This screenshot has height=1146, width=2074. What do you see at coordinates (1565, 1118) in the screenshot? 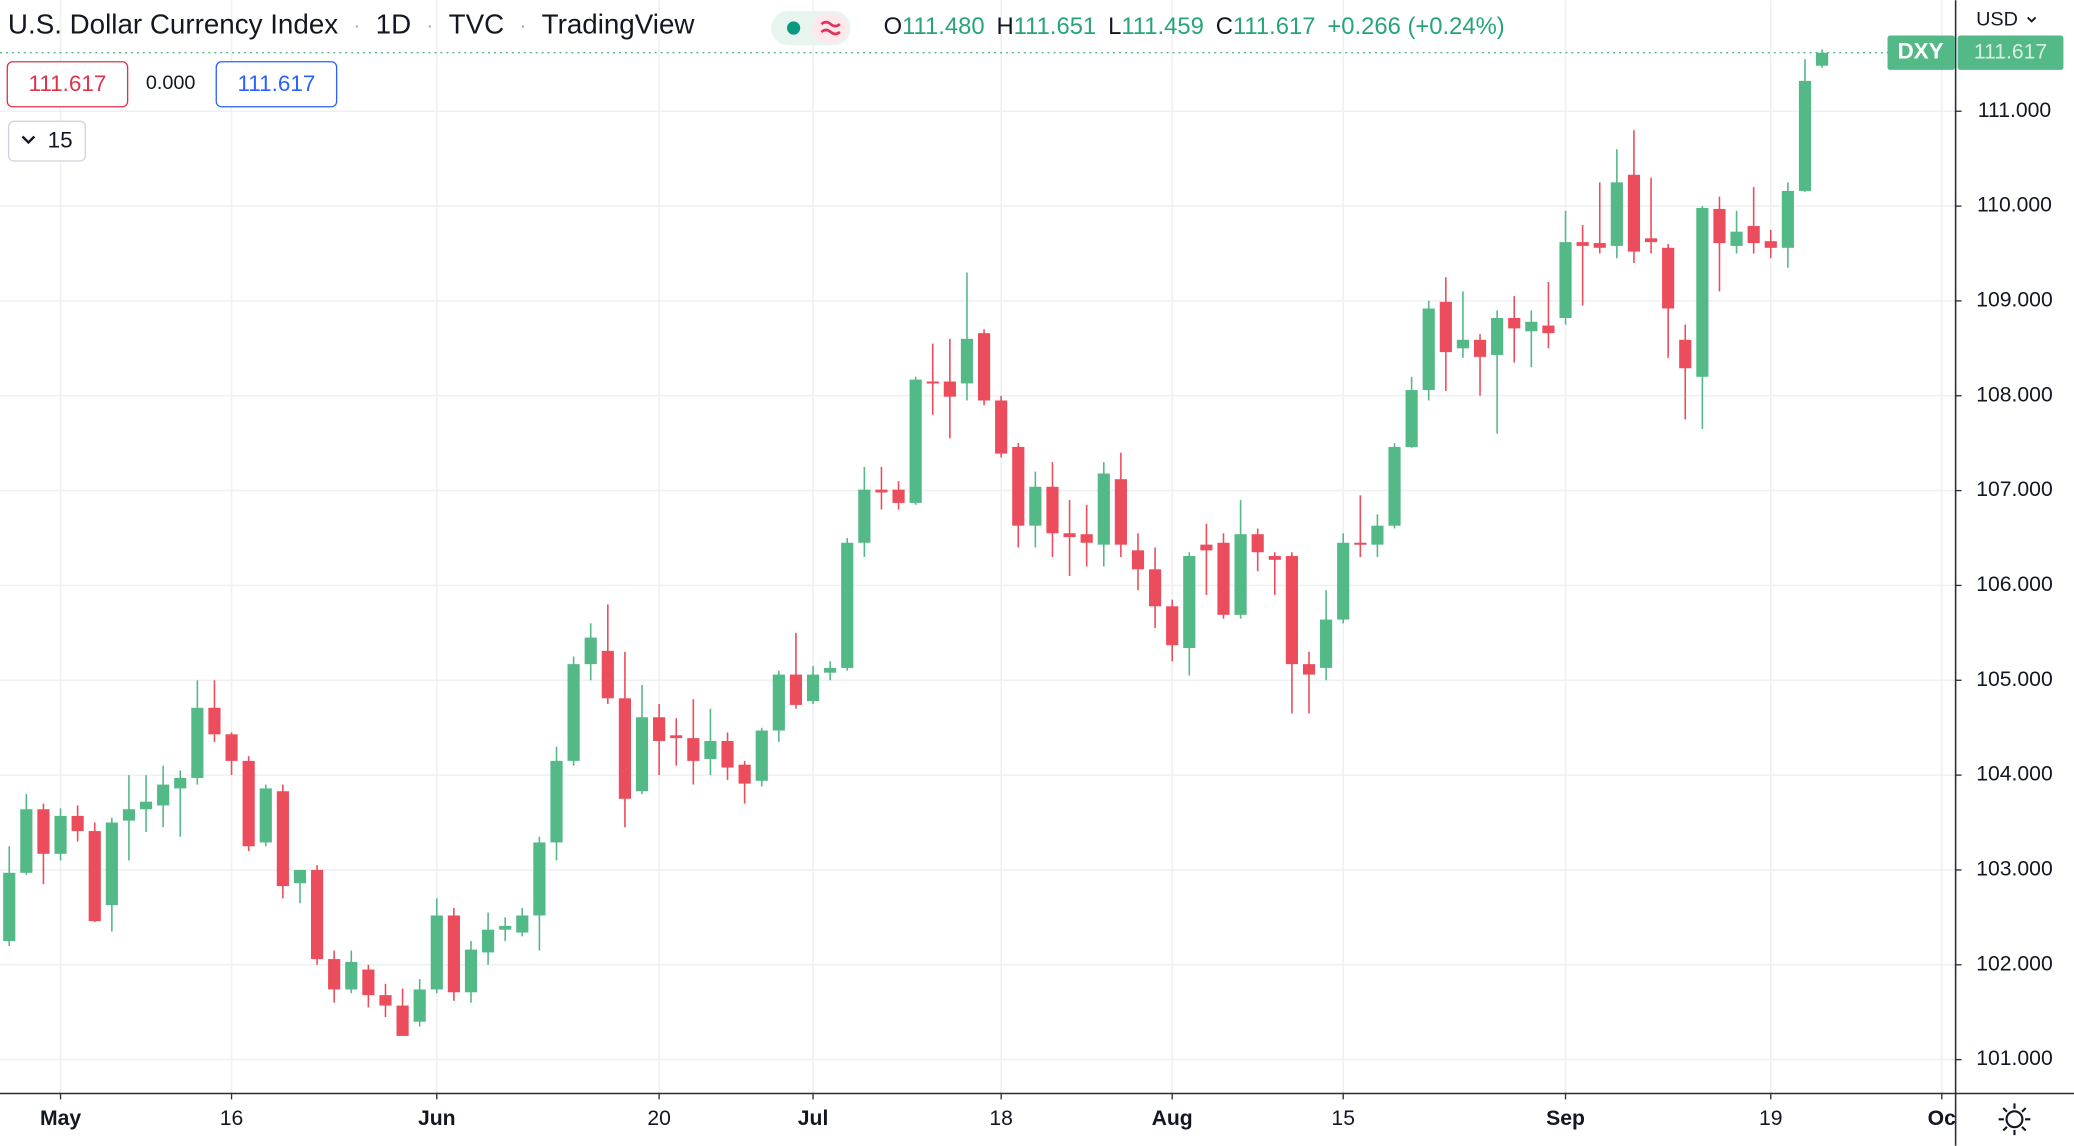
I see `x-tick-label: Sep` at bounding box center [1565, 1118].